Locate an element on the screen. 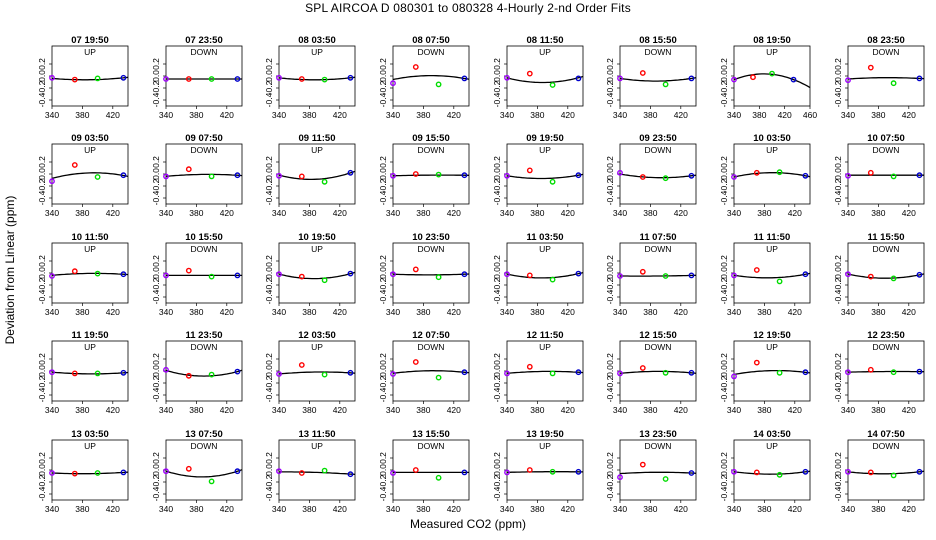 This screenshot has width=936, height=540. panel-title: 12 03:50 is located at coordinates (317, 335).